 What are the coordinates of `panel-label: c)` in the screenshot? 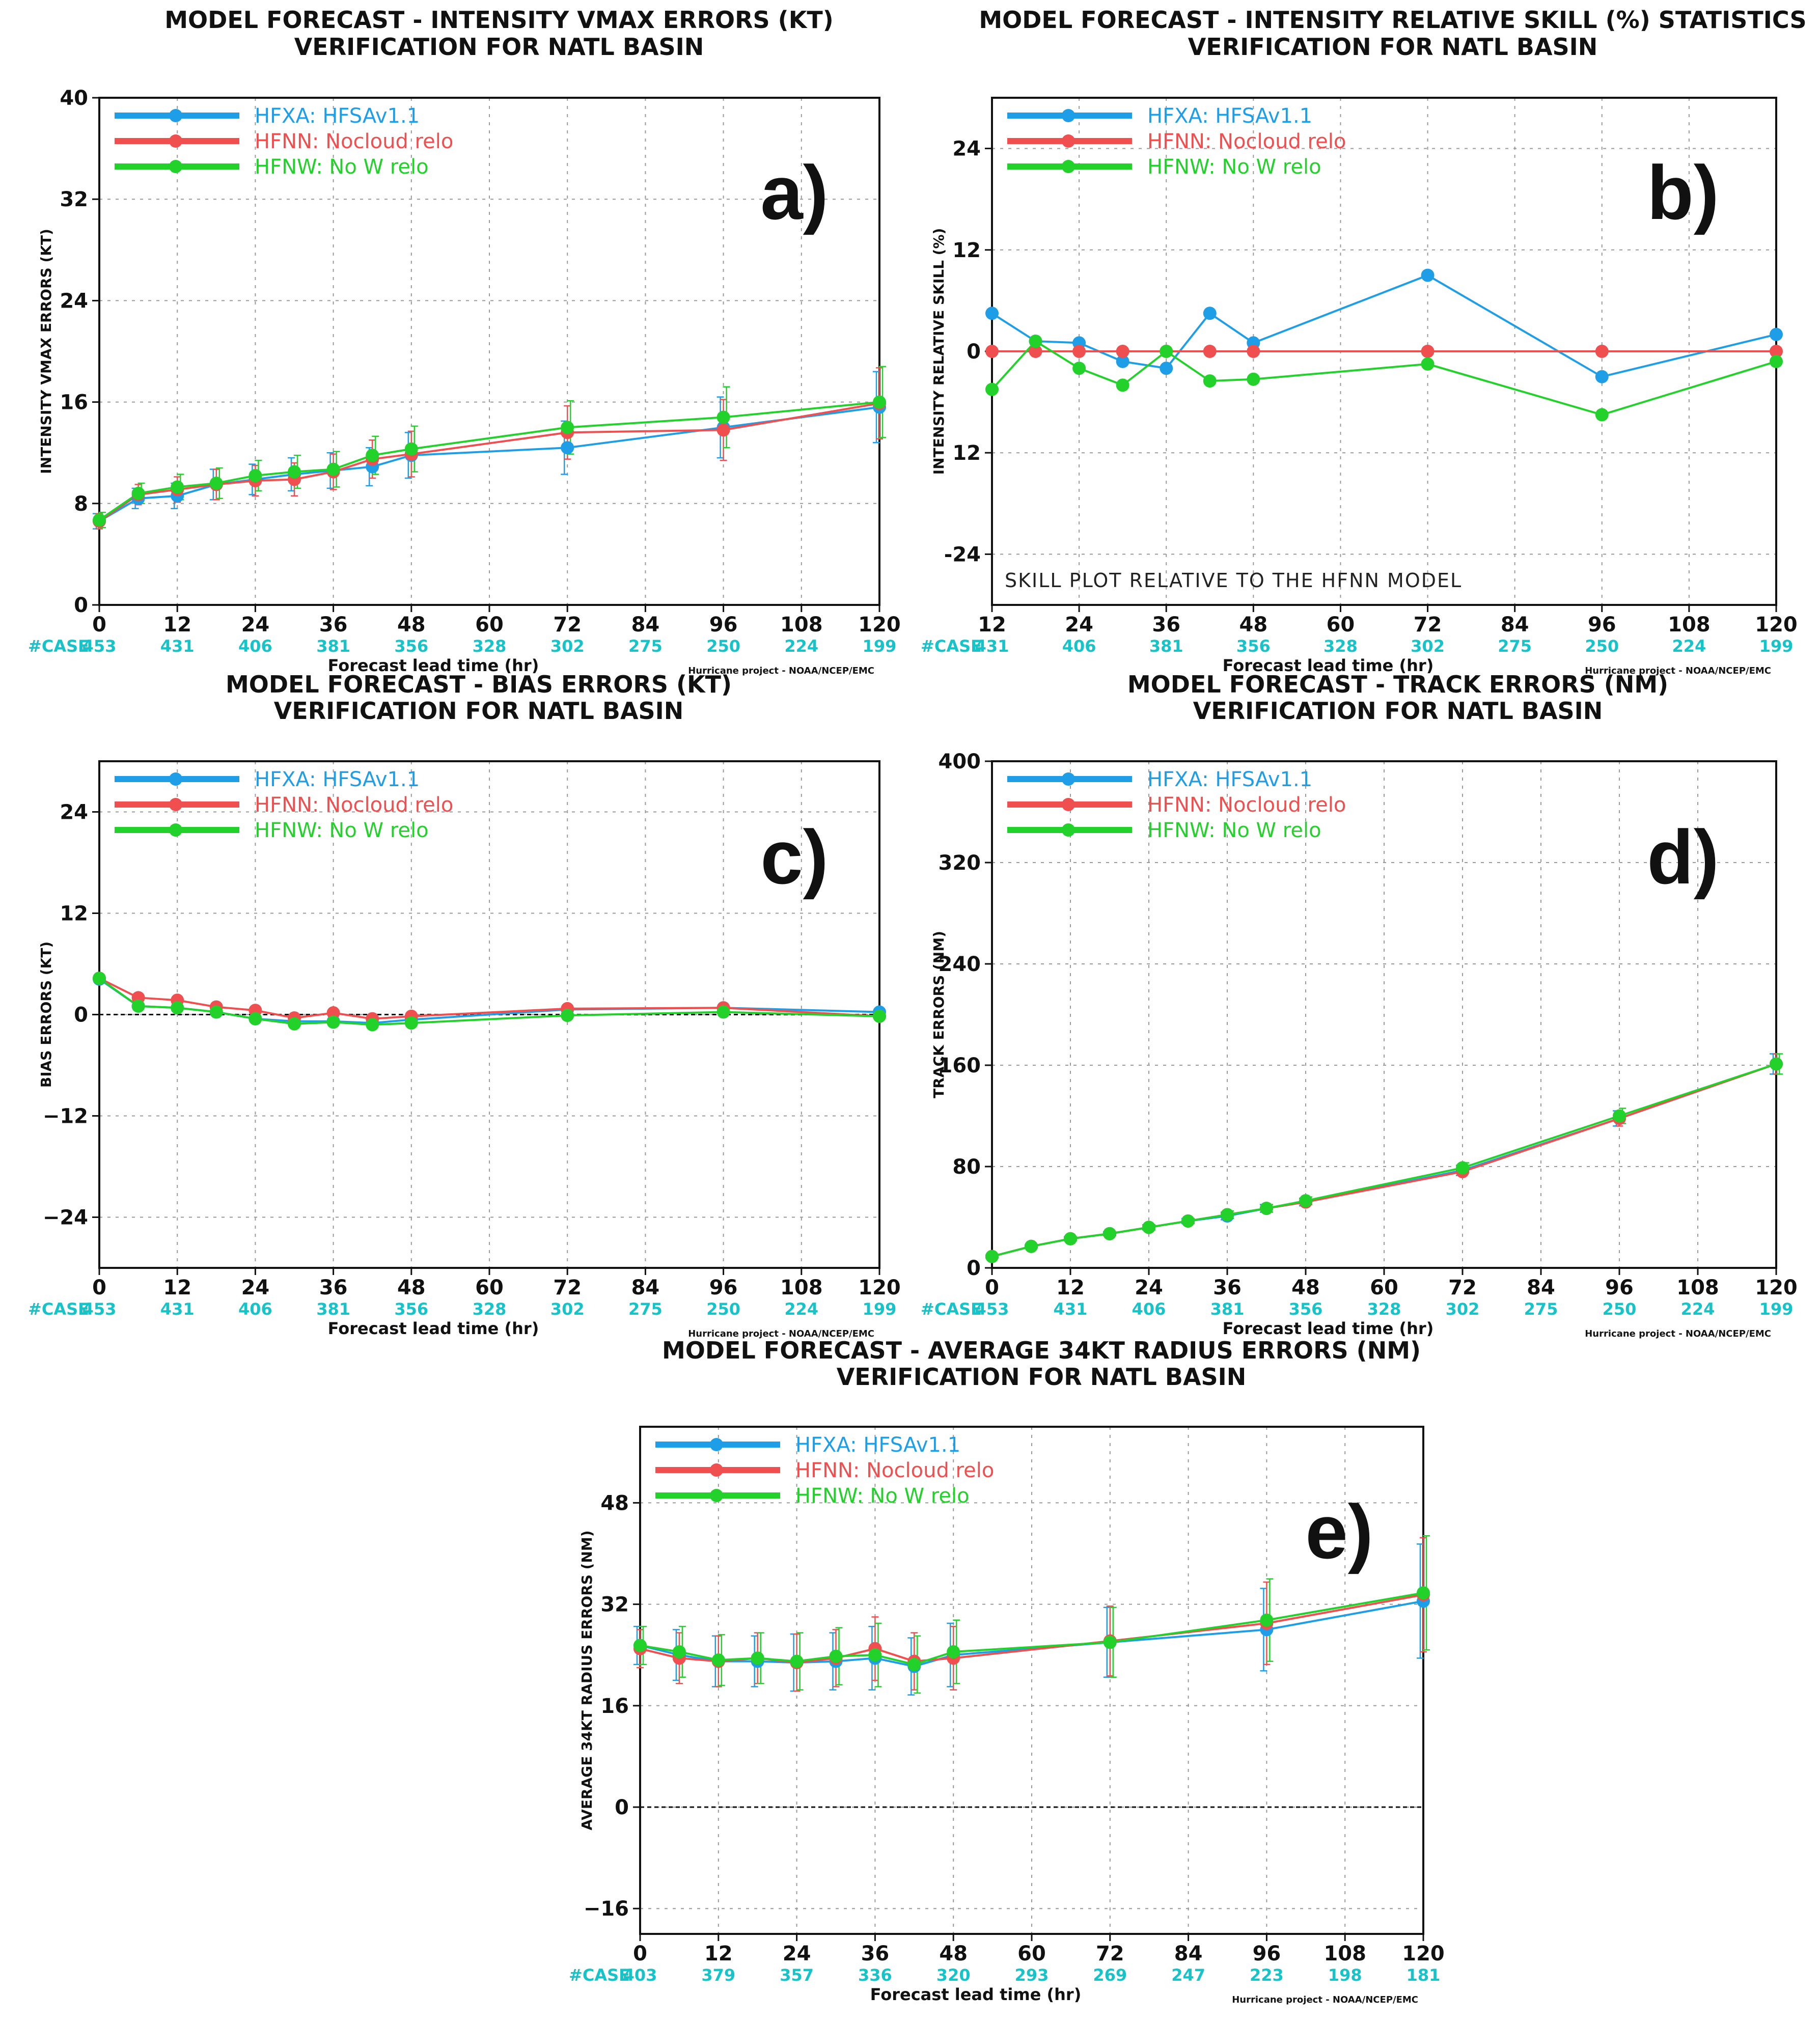 It's located at (794, 857).